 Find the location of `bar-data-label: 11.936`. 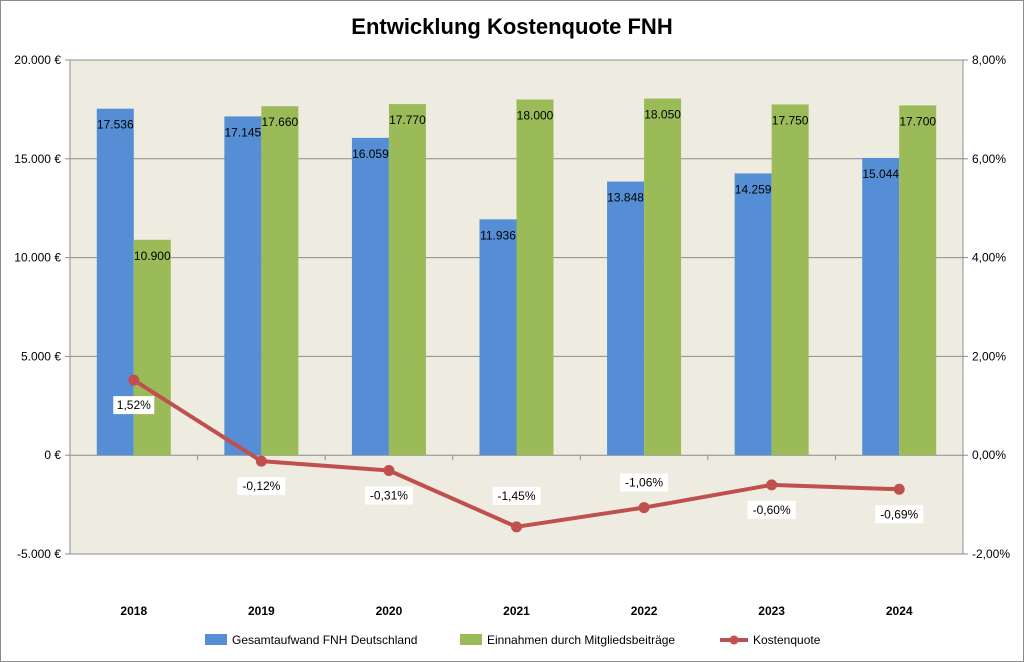

bar-data-label: 11.936 is located at coordinates (498, 235).